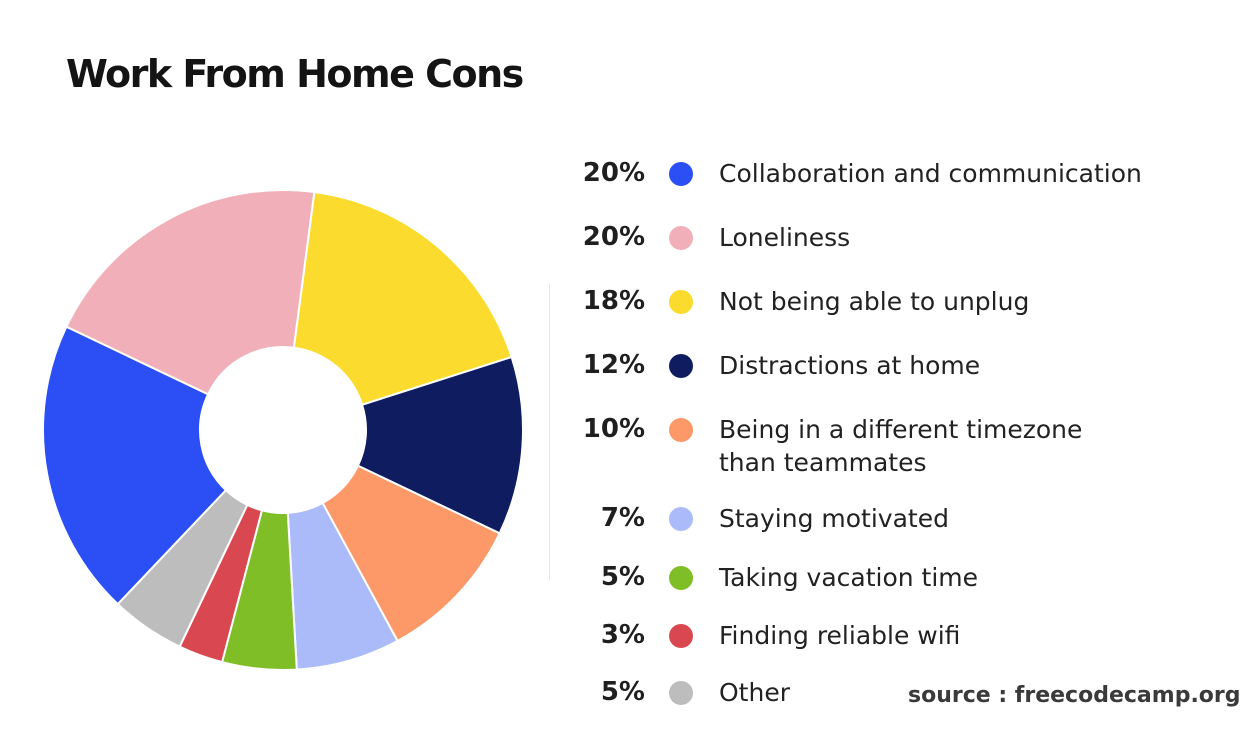 The image size is (1260, 750). What do you see at coordinates (622, 518) in the screenshot?
I see `legend-percent: 7%` at bounding box center [622, 518].